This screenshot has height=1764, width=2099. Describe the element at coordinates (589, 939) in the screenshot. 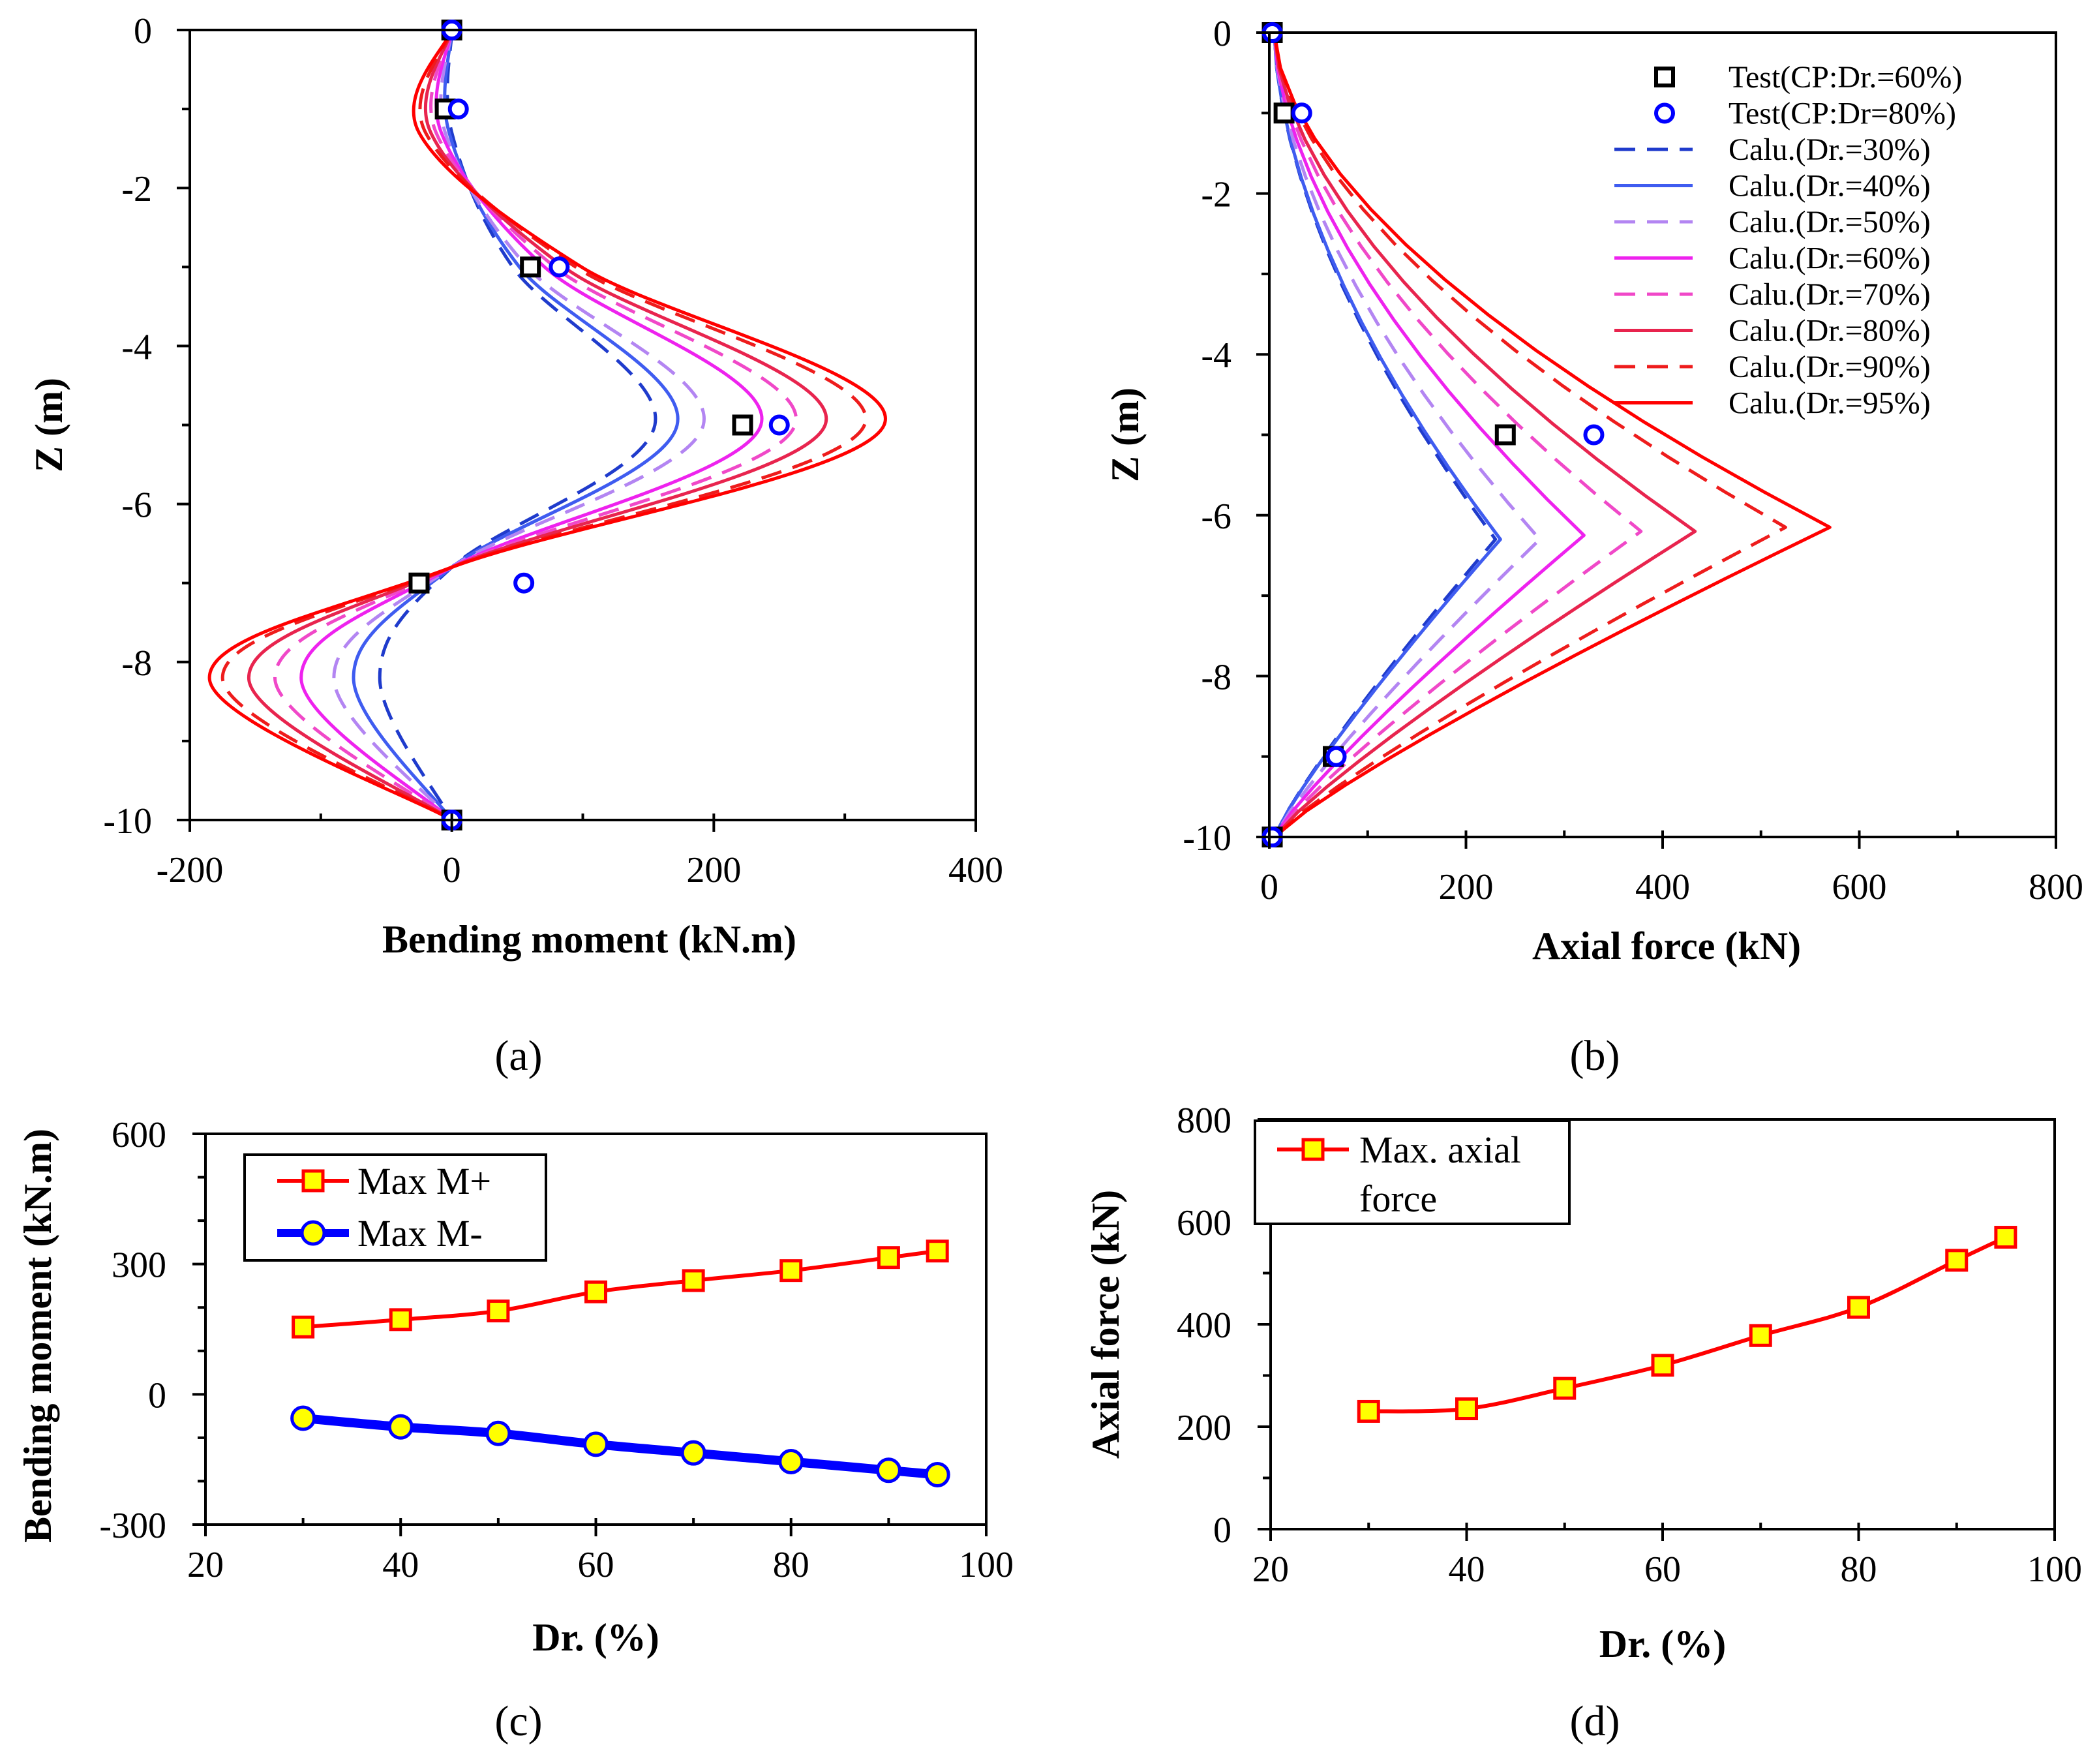

I see `x-axis-title: Bending moment (kN.m)` at that location.